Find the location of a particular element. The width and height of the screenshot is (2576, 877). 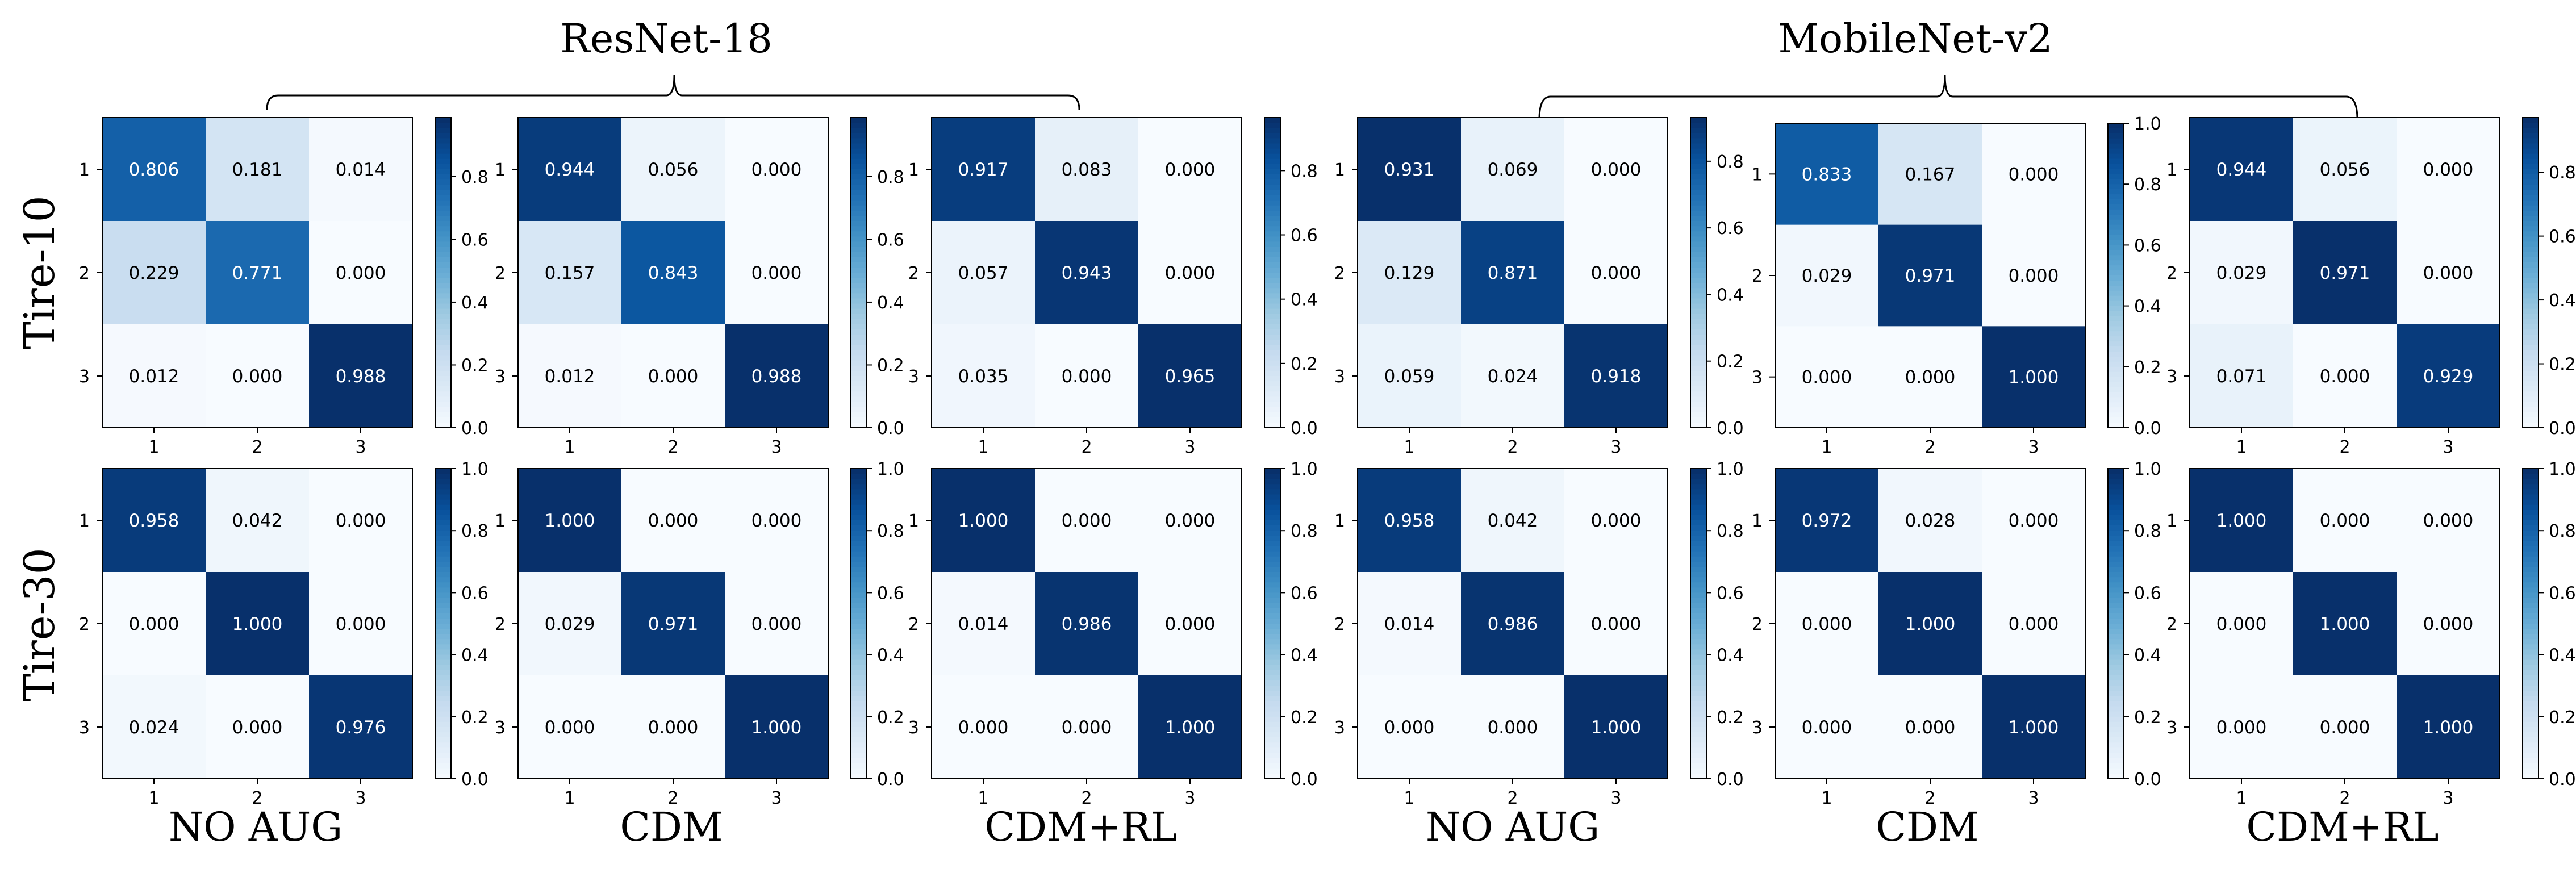

cell-value-label: 0.042 is located at coordinates (1513, 521).